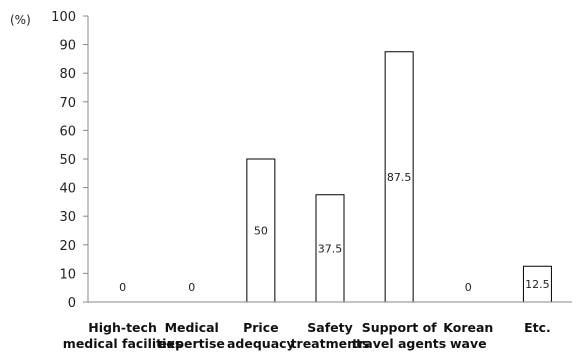 This screenshot has width=586, height=356. Describe the element at coordinates (67, 74) in the screenshot. I see `y-tick-label: 80` at that location.